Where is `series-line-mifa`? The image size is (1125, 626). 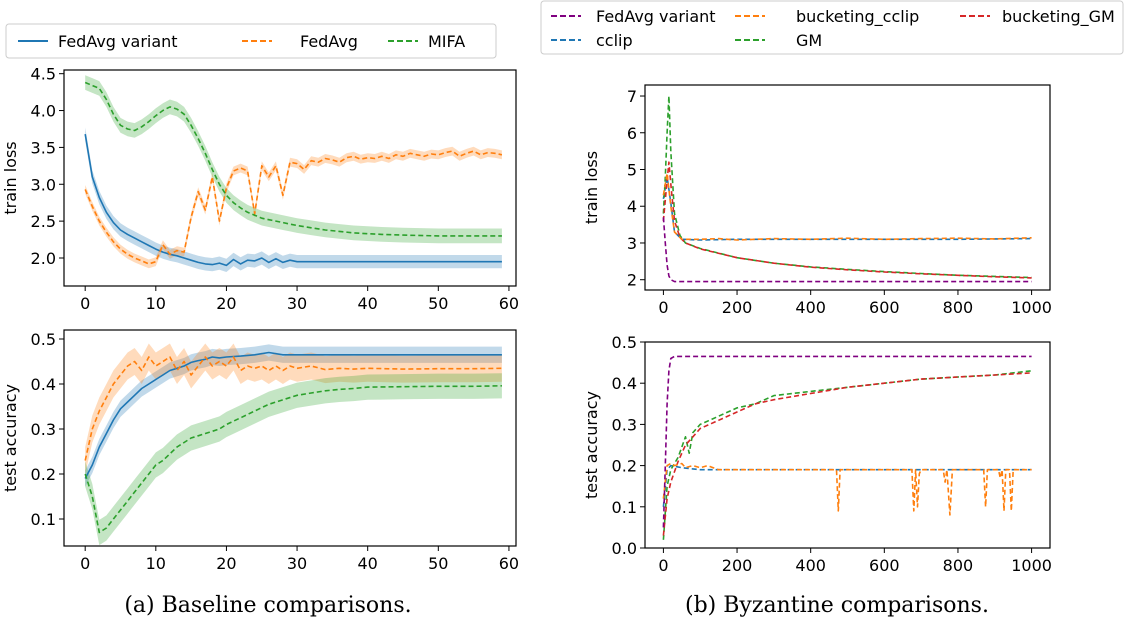
series-line-mifa is located at coordinates (293, 459).